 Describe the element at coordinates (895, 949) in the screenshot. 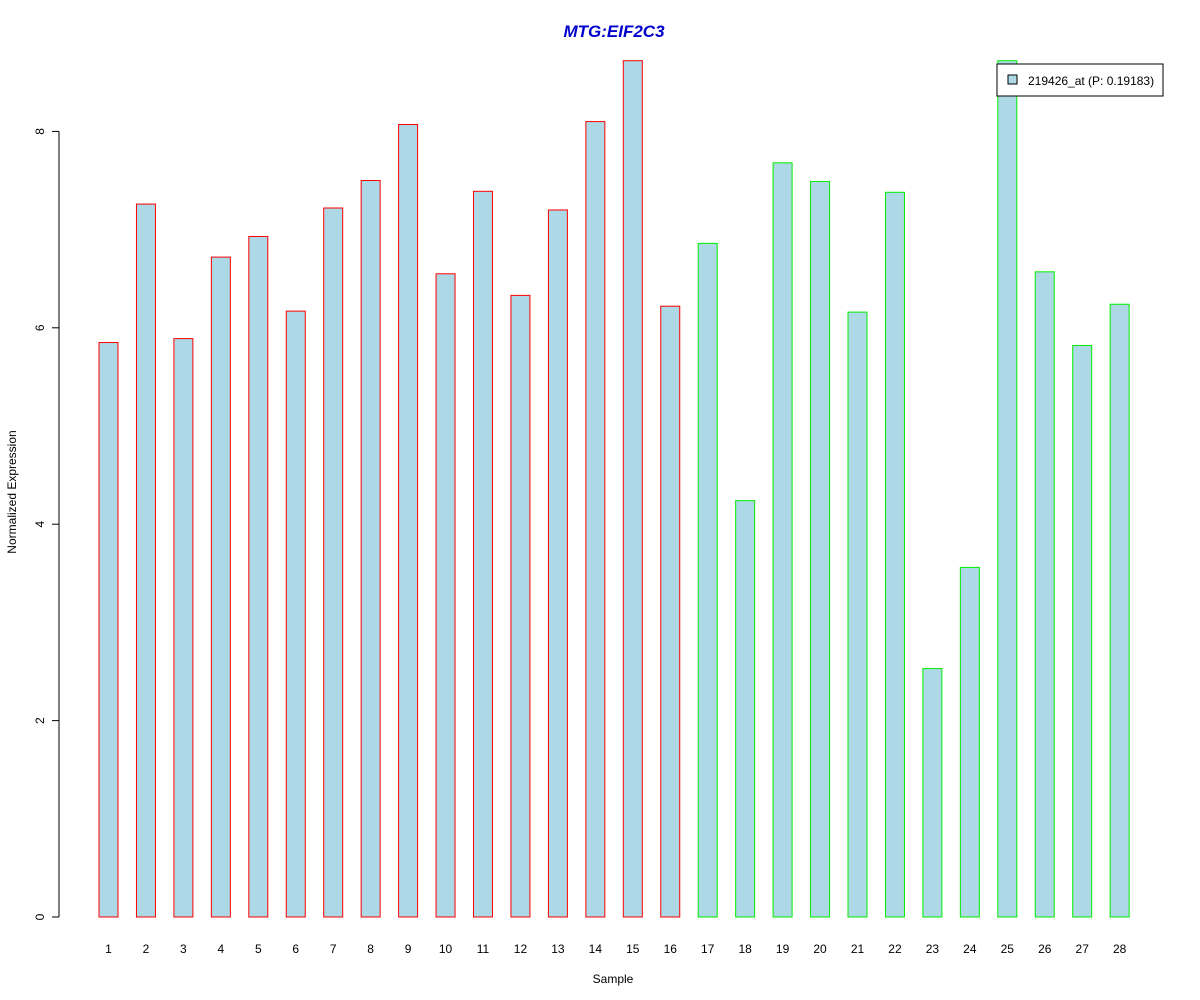

I see `x-tick-label: 22` at that location.